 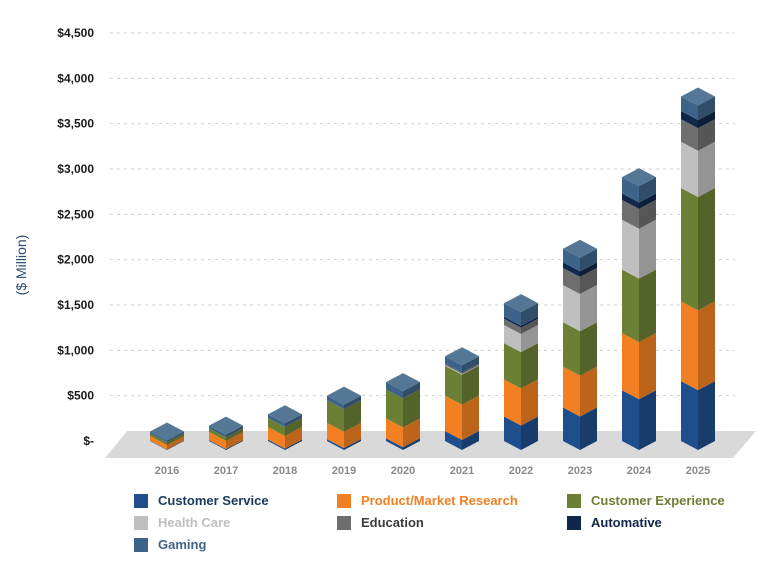 What do you see at coordinates (432, 471) in the screenshot?
I see `x-axis-ticks: 2016 2017 2018 2019 2020 2021 2022 2023 2024 2025` at bounding box center [432, 471].